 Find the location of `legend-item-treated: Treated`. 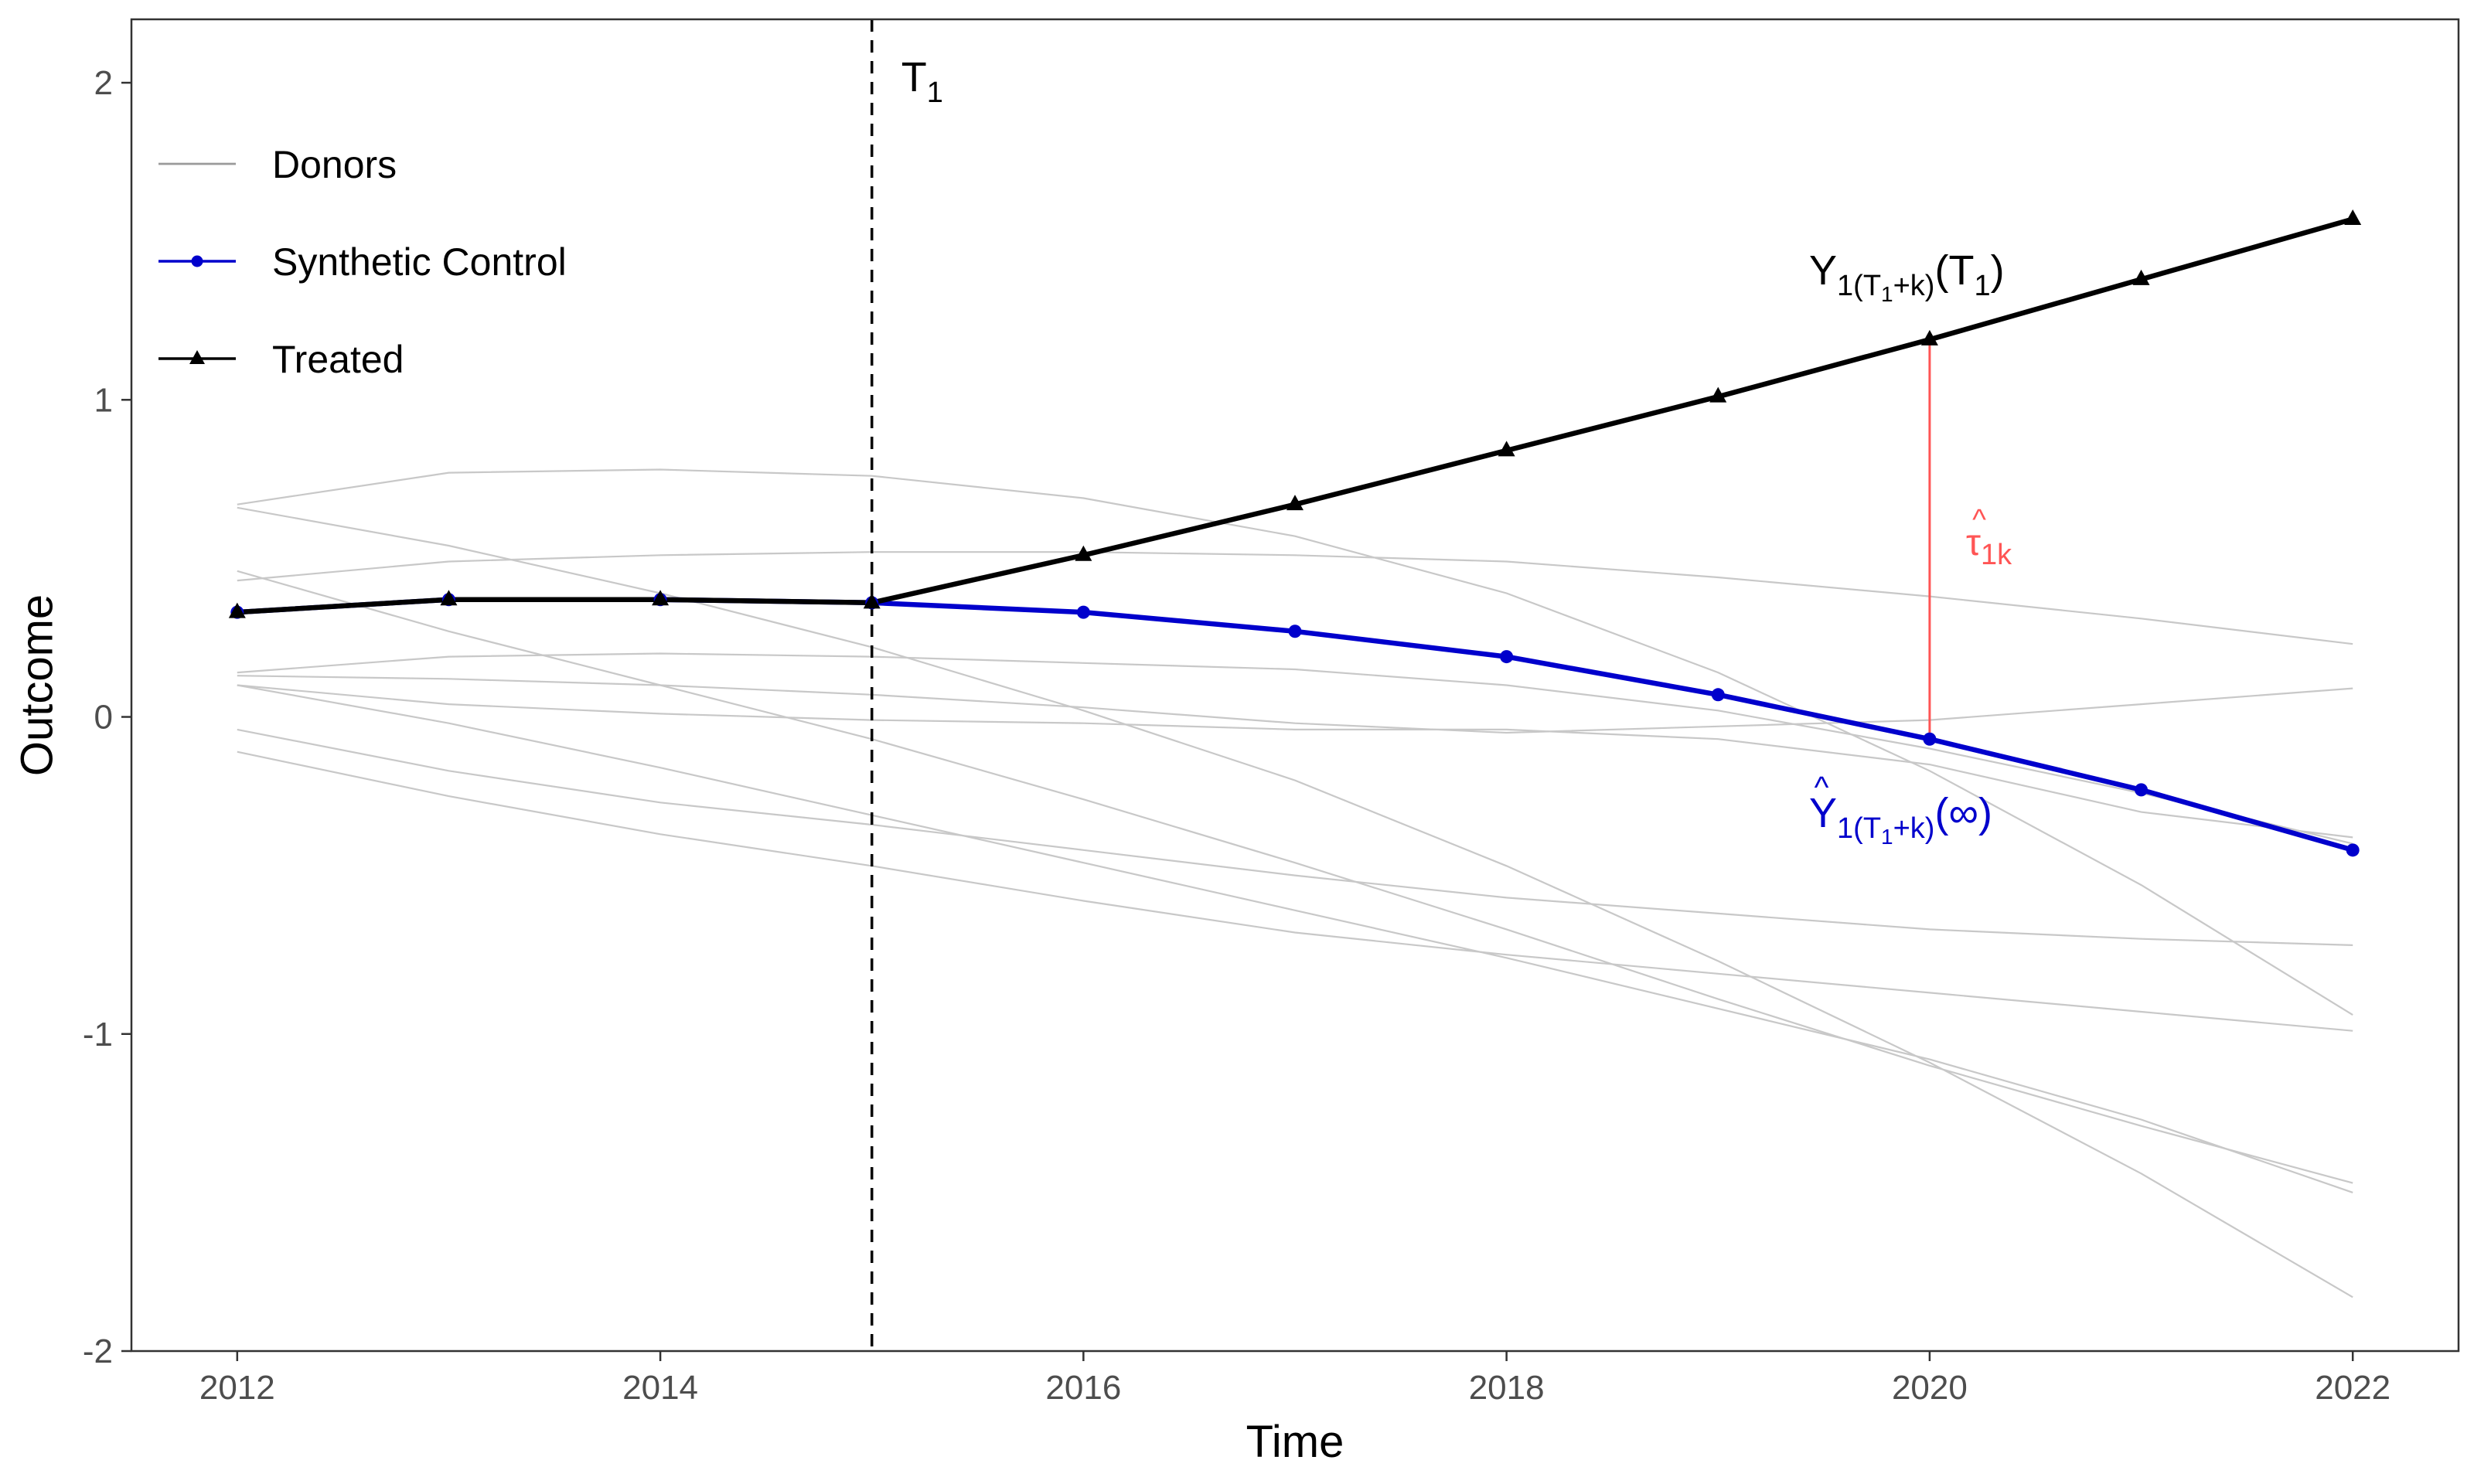

legend-item-treated: Treated is located at coordinates (281, 359).